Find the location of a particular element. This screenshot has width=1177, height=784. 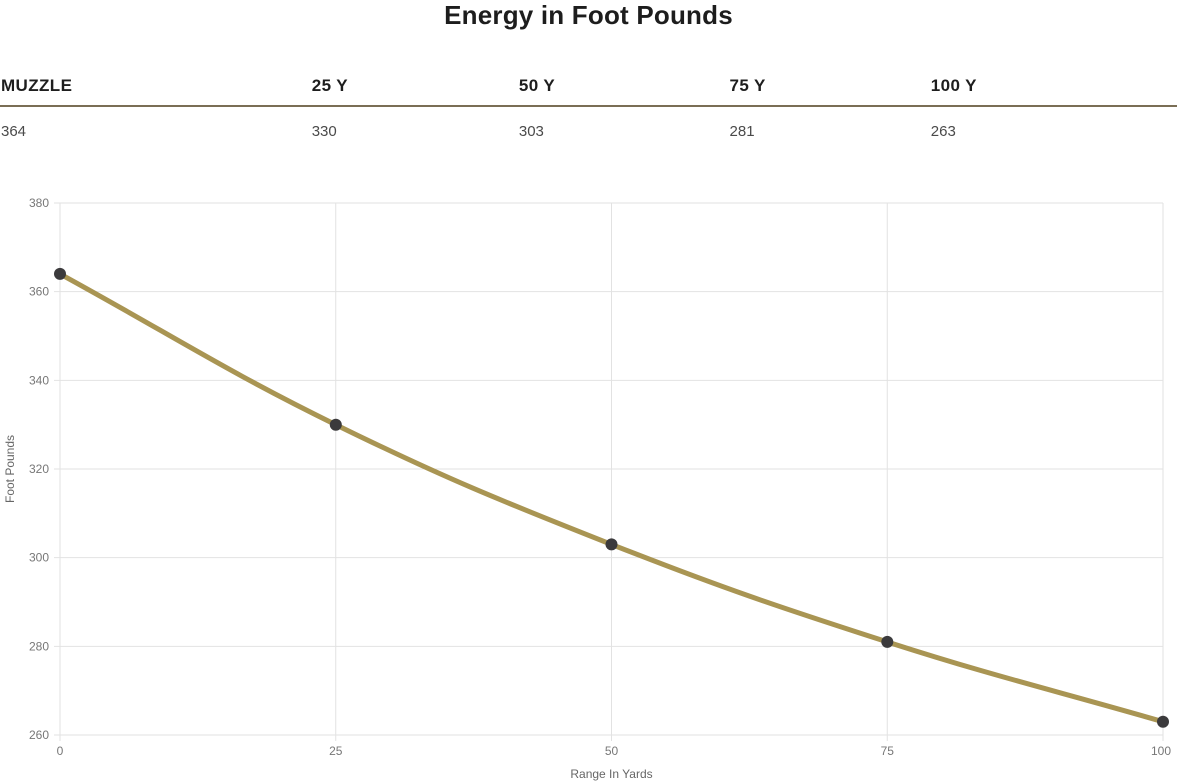

table-header-cell: 50 Y is located at coordinates (623, 90).